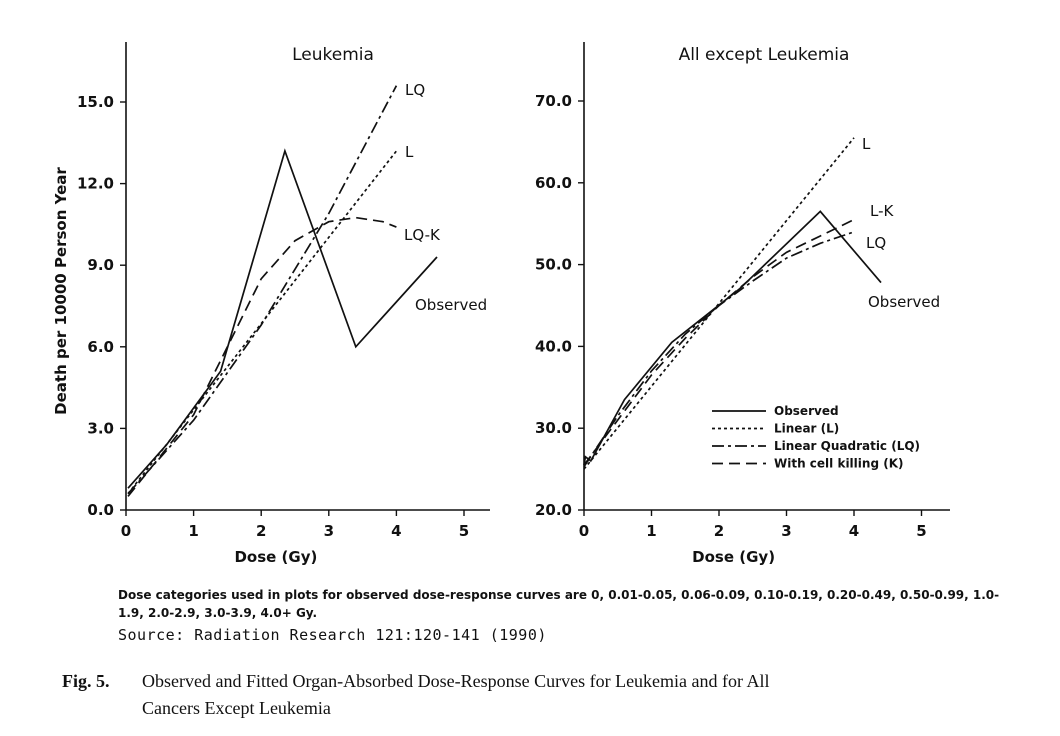  I want to click on y-tick-label: 3.0, so click(100, 428).